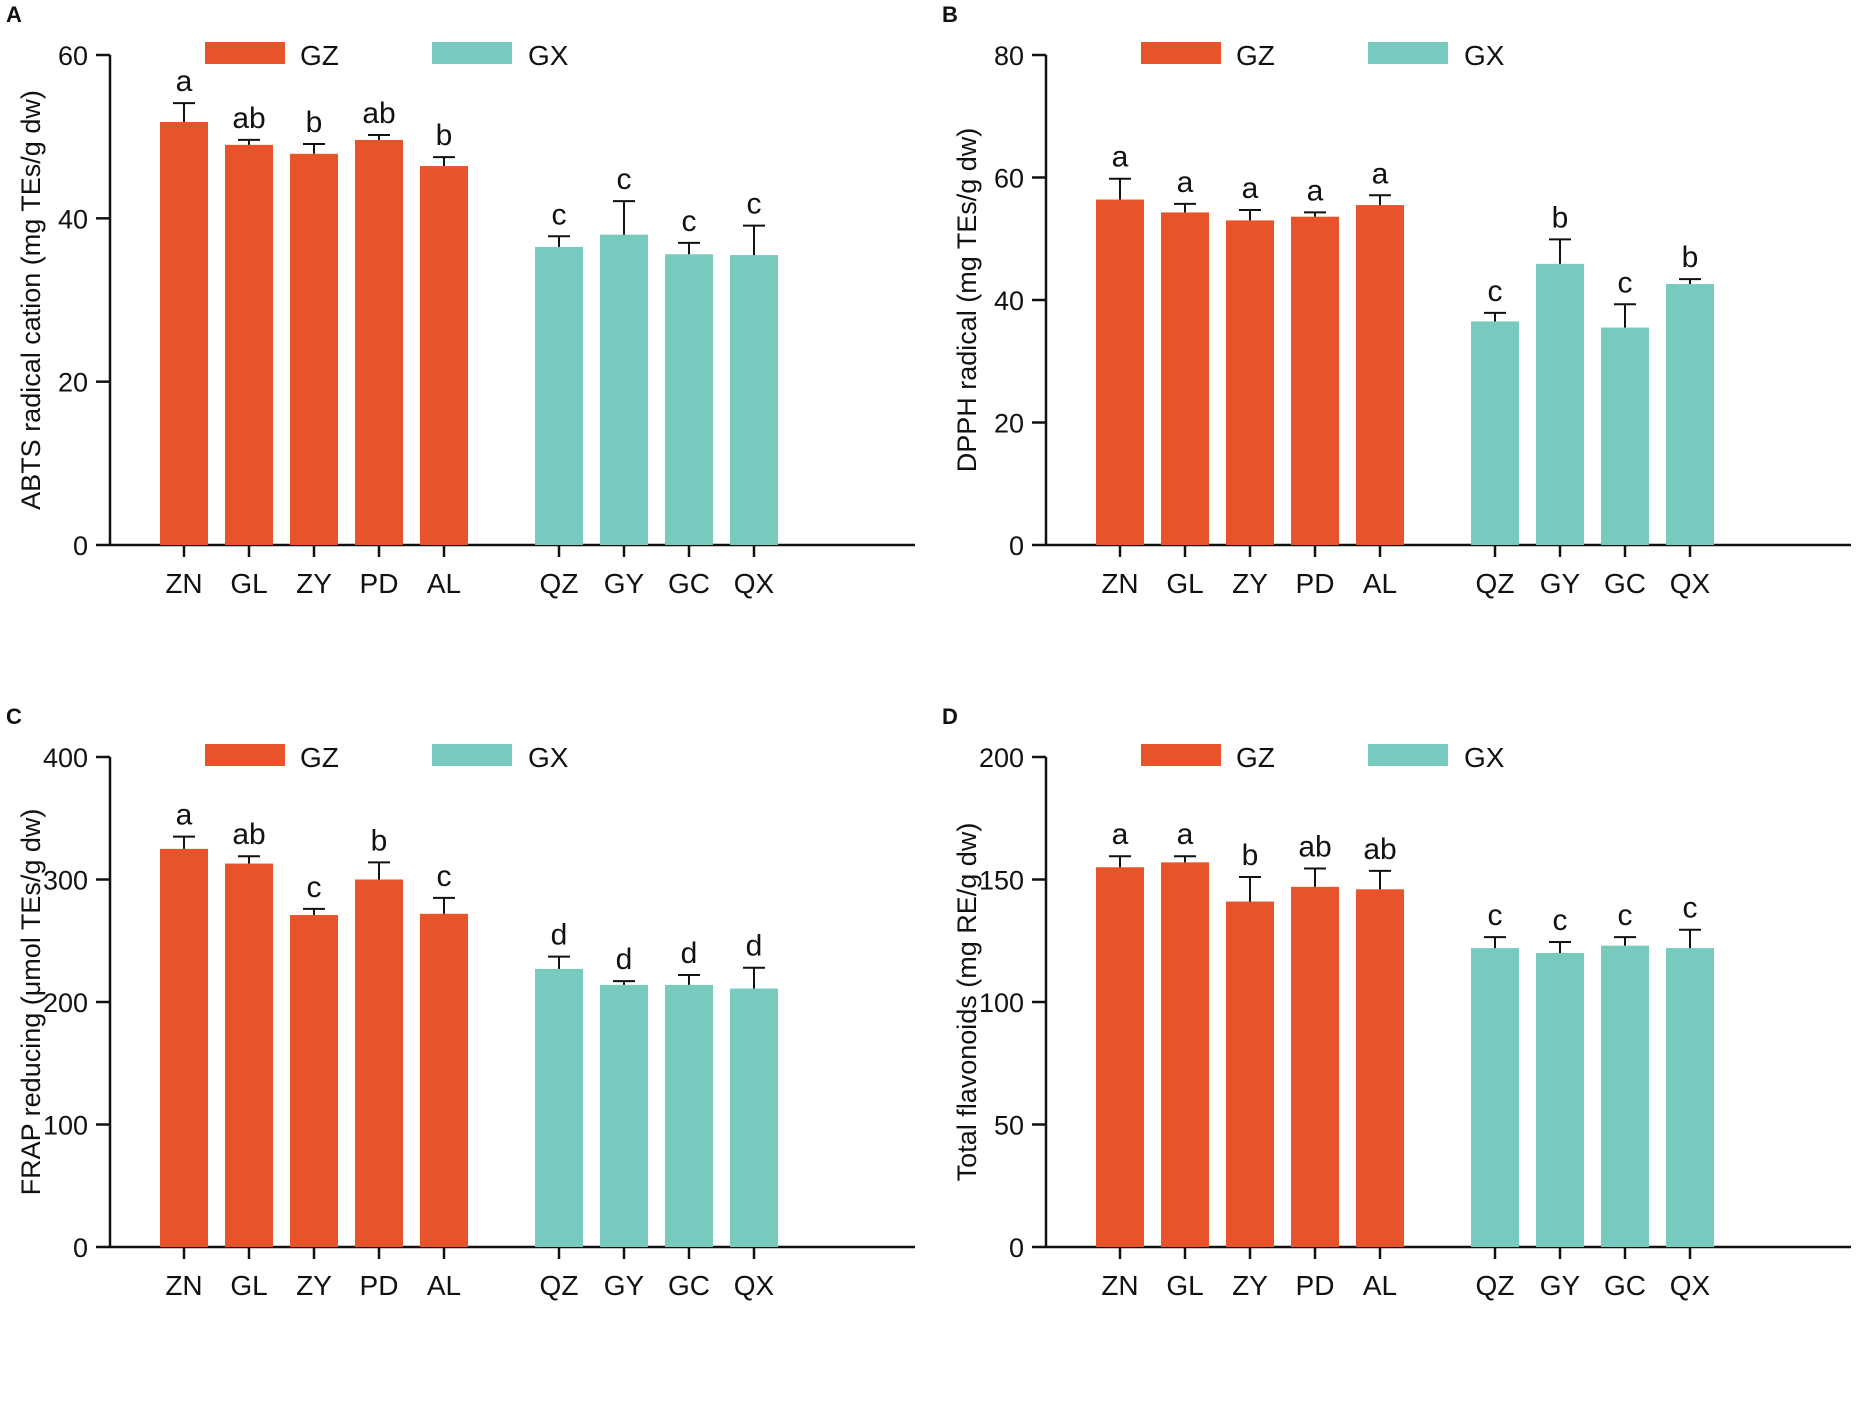  What do you see at coordinates (1009, 1126) in the screenshot?
I see `y-tick-label: 50` at bounding box center [1009, 1126].